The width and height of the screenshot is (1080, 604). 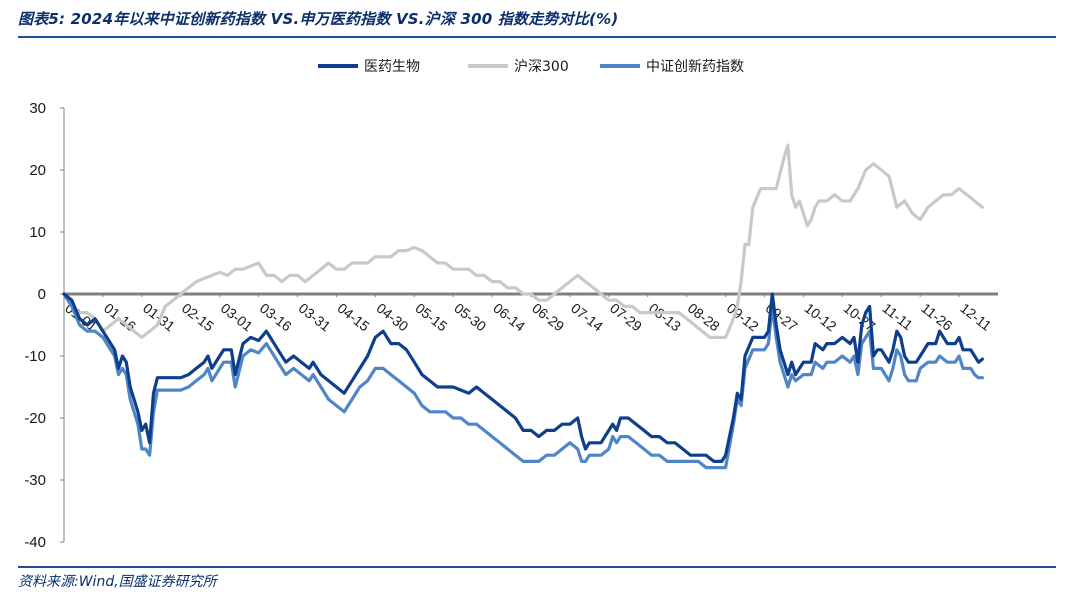 What do you see at coordinates (470, 317) in the screenshot?
I see `x-tick-label: 05-30` at bounding box center [470, 317].